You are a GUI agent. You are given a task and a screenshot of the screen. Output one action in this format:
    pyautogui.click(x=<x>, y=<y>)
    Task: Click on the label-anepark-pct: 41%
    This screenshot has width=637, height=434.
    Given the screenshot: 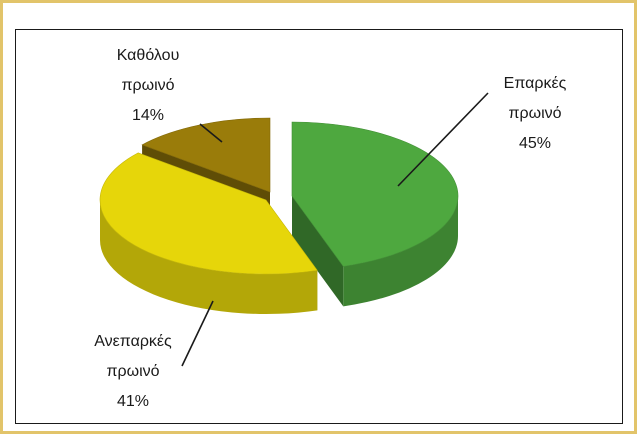 What is the action you would take?
    pyautogui.click(x=133, y=401)
    